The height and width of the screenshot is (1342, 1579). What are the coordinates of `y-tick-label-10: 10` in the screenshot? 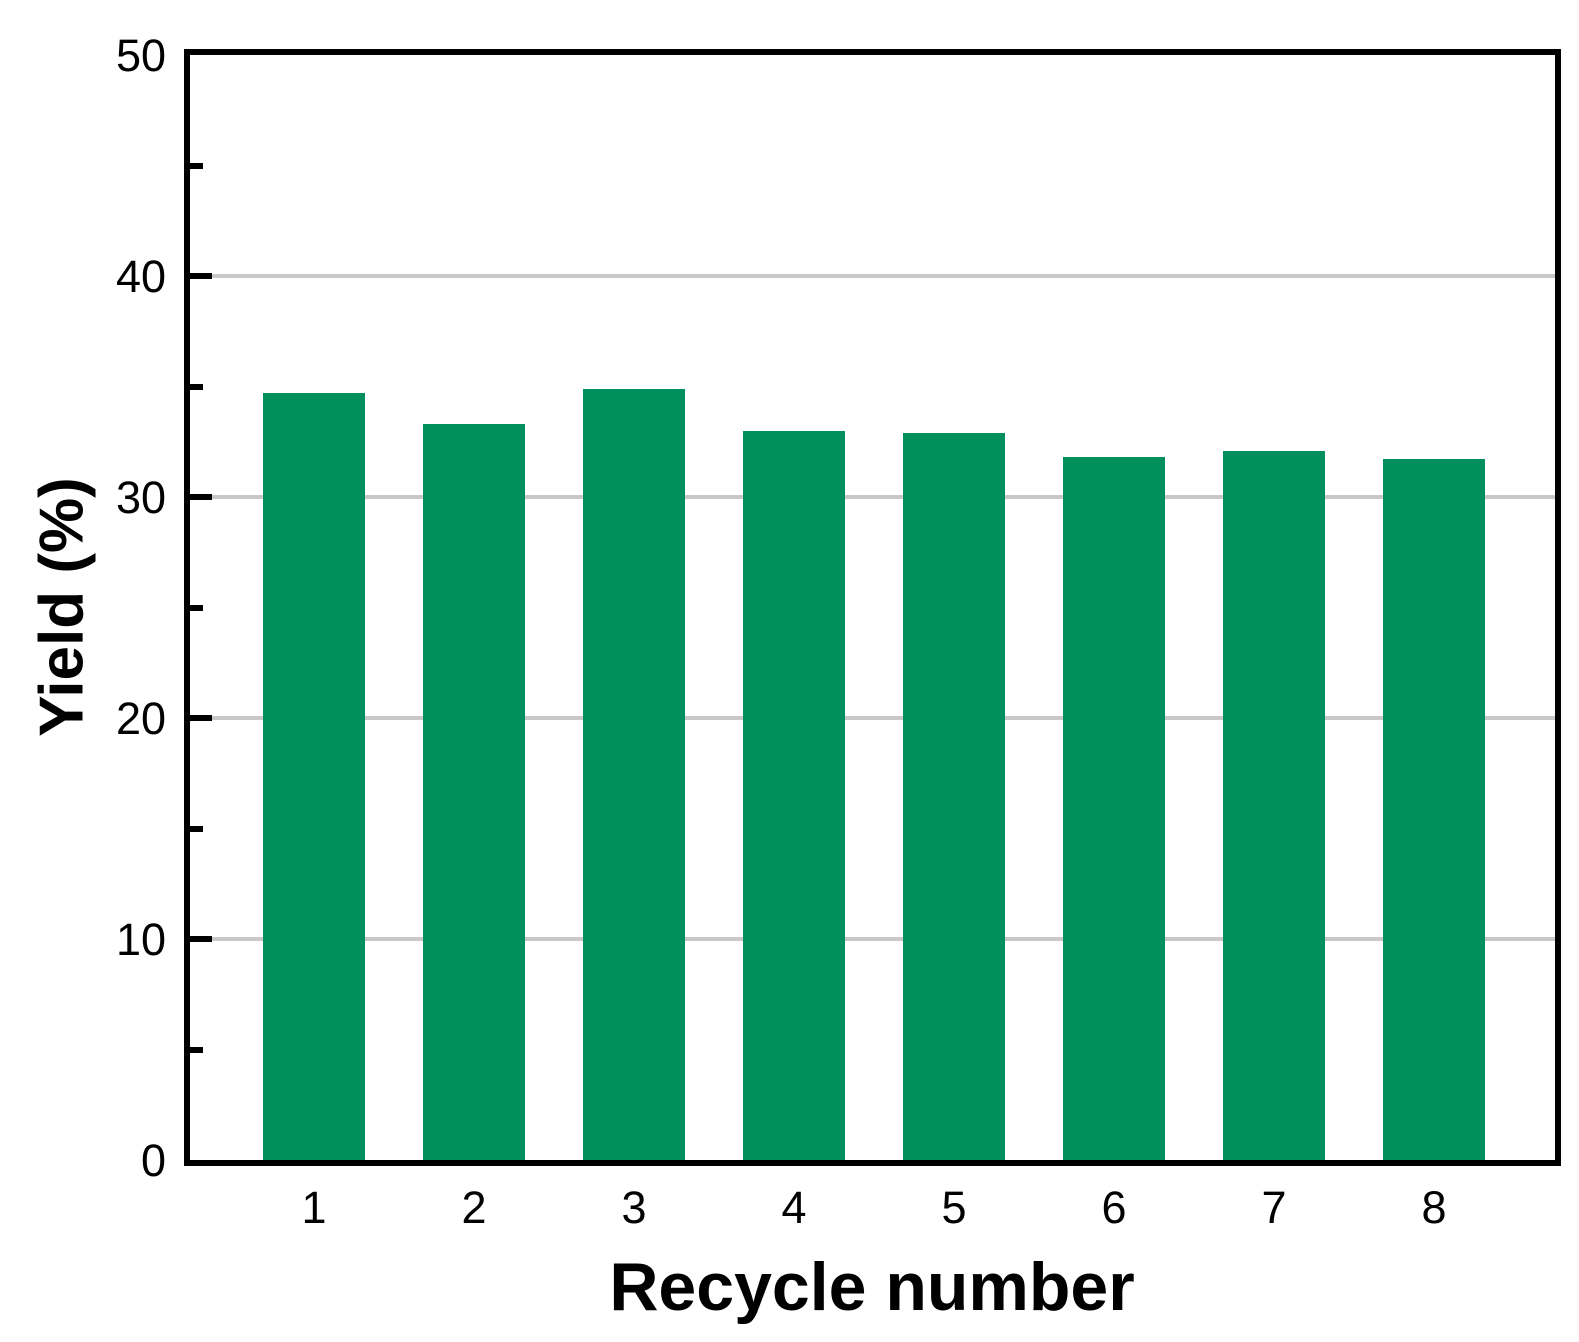 It's located at (140, 939).